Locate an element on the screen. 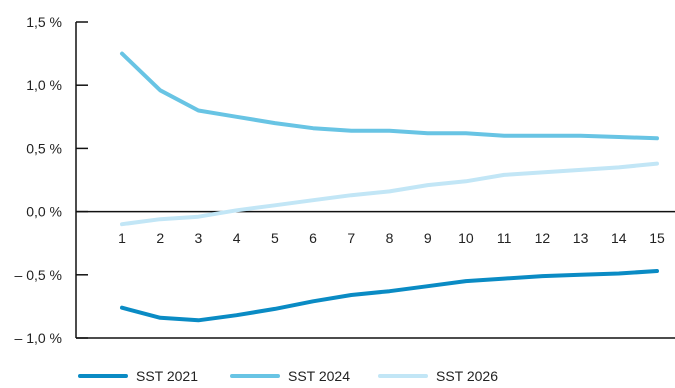  y-tick-label: 0,0 % is located at coordinates (44, 212).